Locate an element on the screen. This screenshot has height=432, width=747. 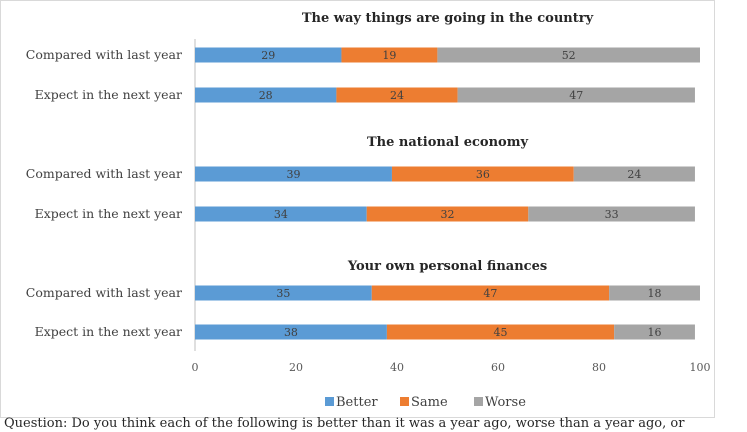
data-label-worse: 24 is located at coordinates (634, 174).